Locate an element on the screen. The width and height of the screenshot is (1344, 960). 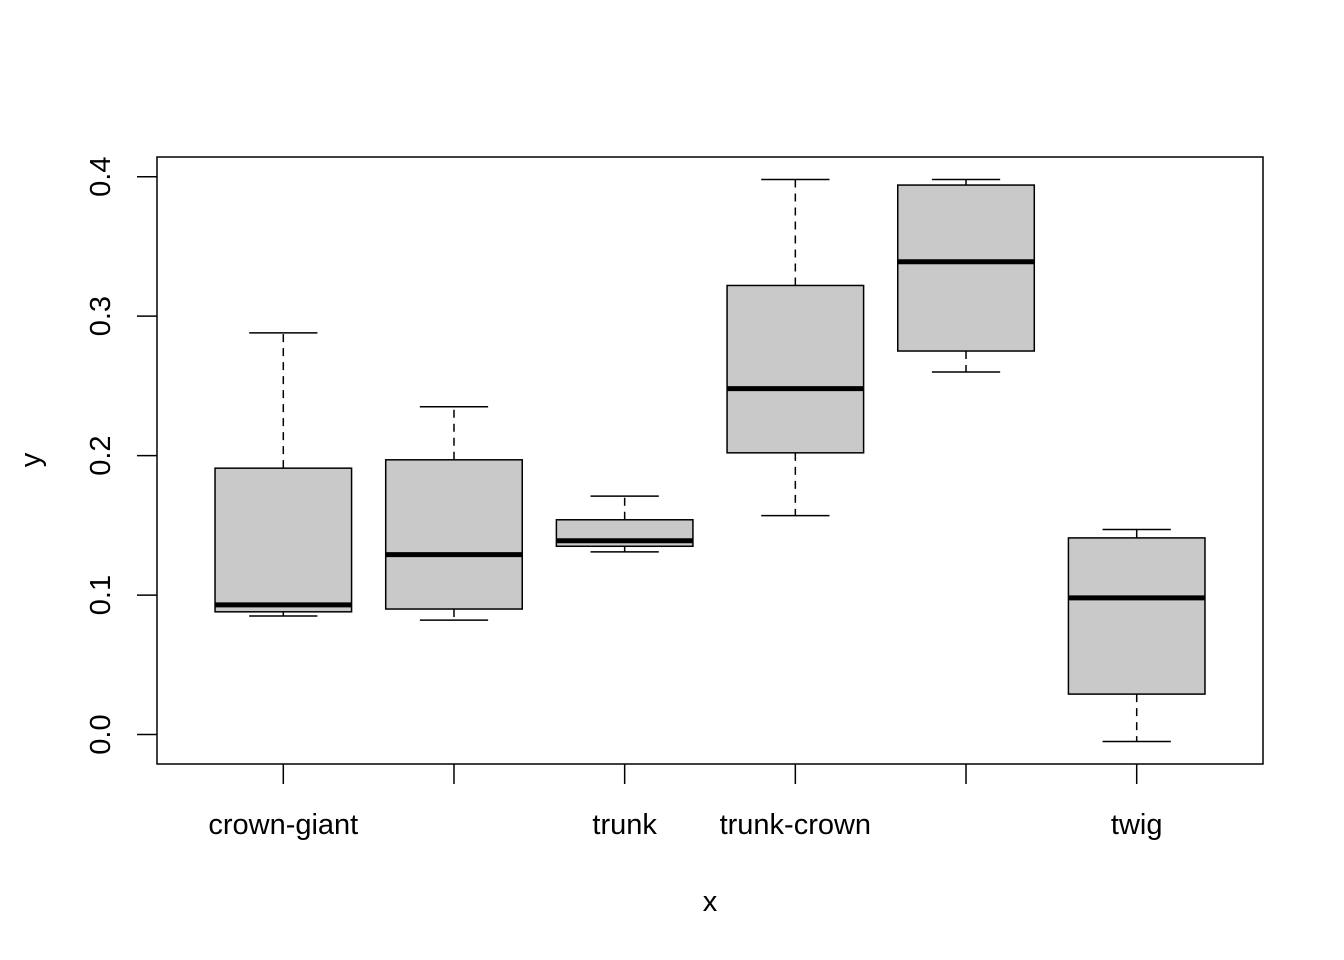
x-tick-label: trunk-crown is located at coordinates (796, 825).